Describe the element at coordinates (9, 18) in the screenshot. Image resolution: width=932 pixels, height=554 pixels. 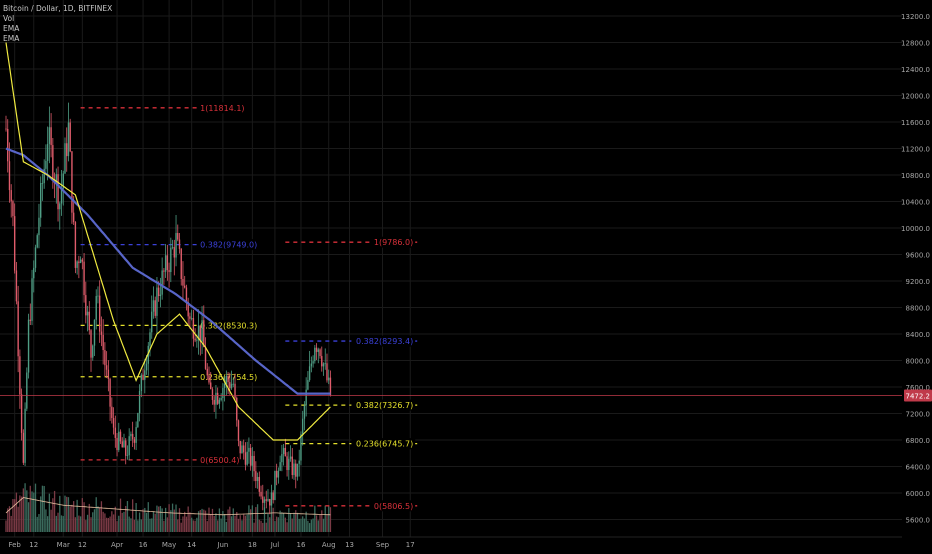
I see `indicator-volume: Vol` at that location.